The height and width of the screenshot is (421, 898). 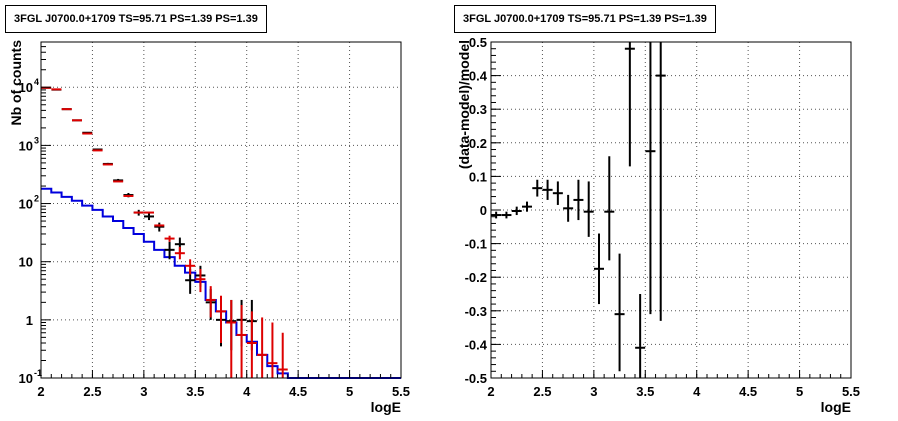 I want to click on right-ytick-label: -0.3, so click(x=476, y=311).